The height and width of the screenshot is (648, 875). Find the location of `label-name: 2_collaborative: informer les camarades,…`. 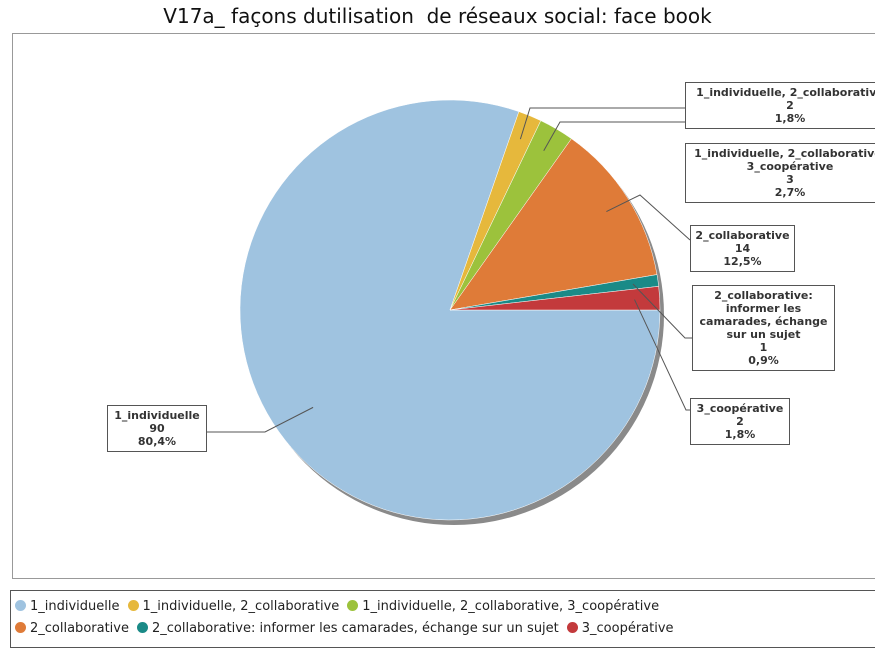

label-name: 2_collaborative: informer les camarades,… is located at coordinates (763, 315).